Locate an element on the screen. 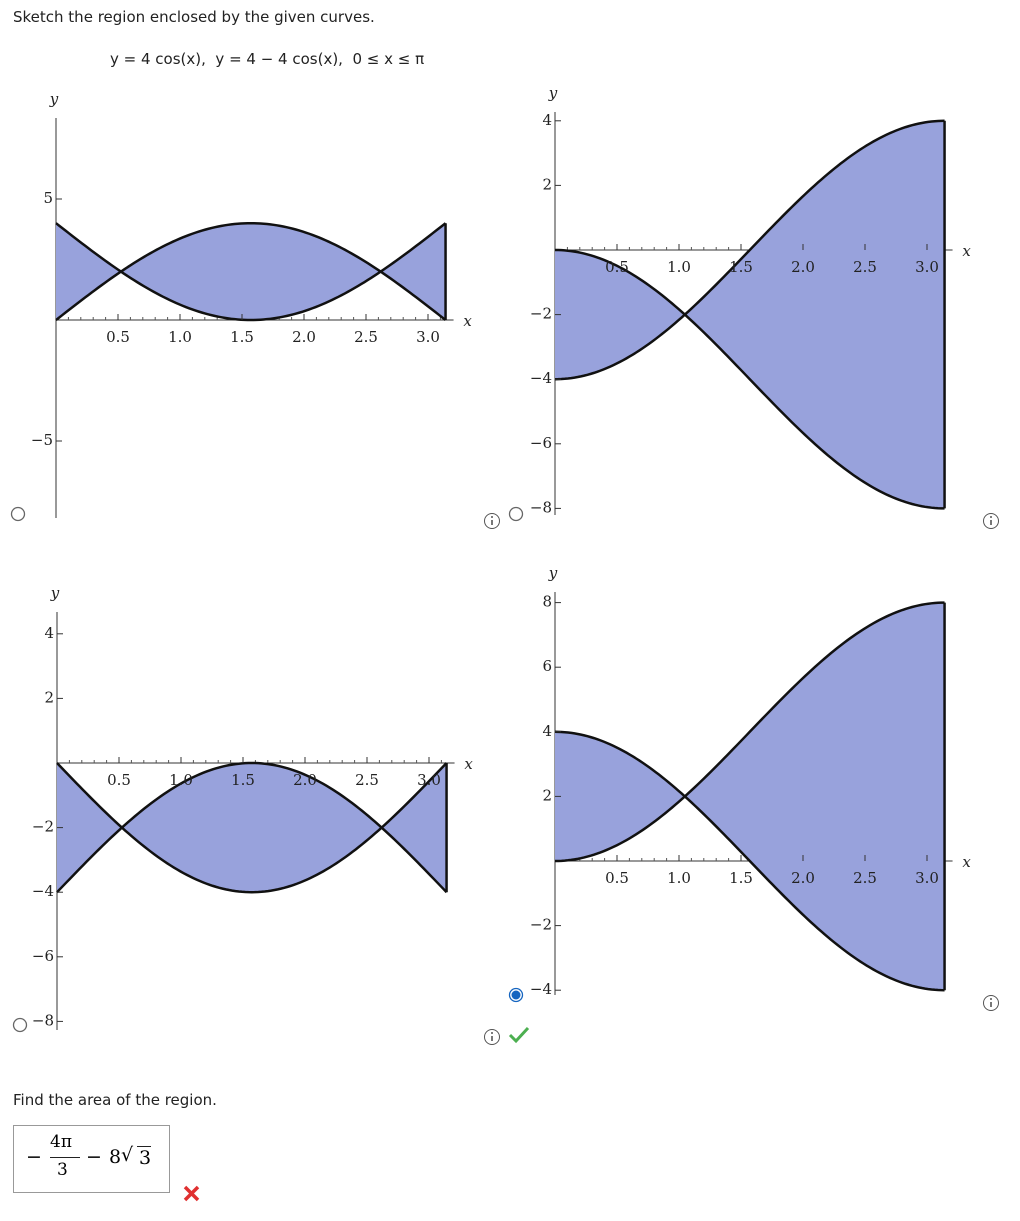 Image resolution: width=1020 pixels, height=1221 pixels. sqrt-sign: √ is located at coordinates (127, 1155).